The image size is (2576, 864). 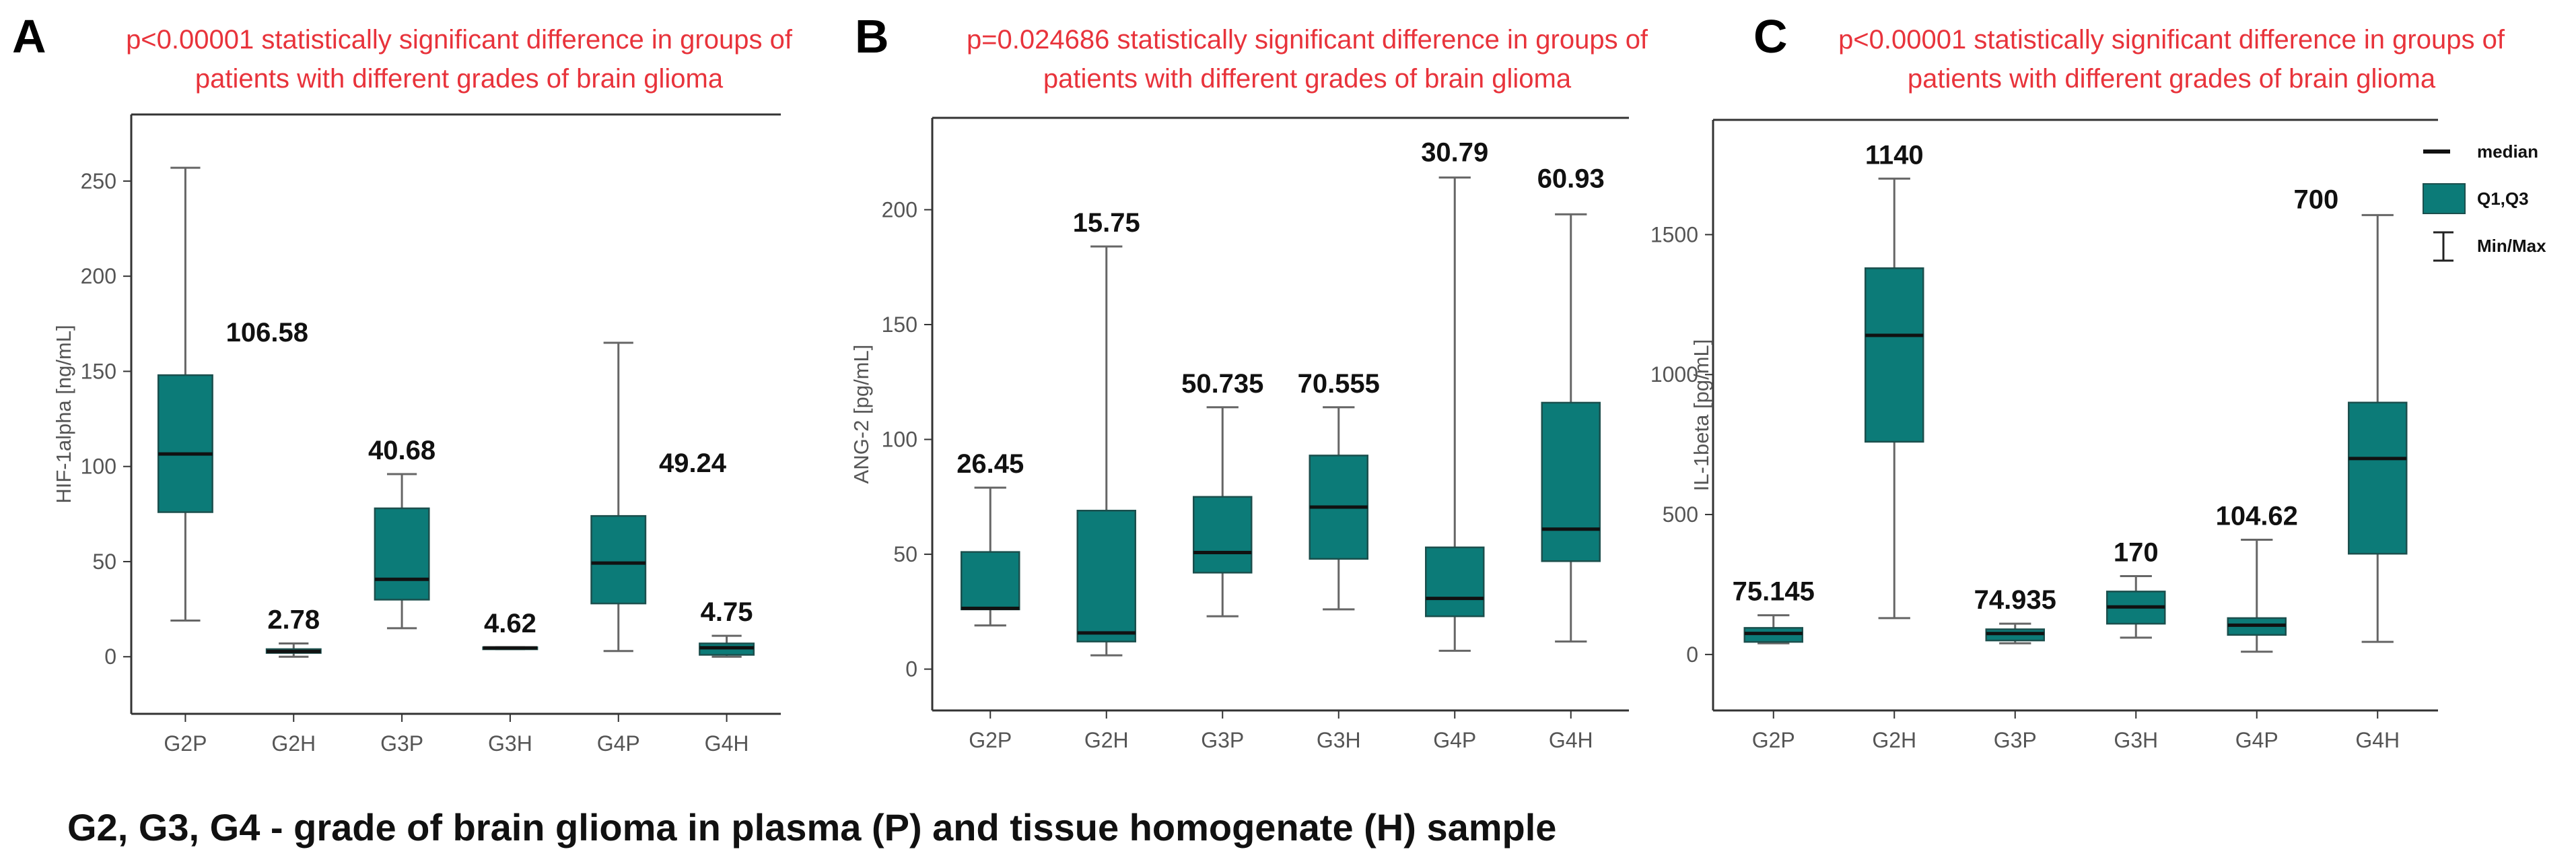 What do you see at coordinates (2316, 199) in the screenshot?
I see `median-value-label: 700` at bounding box center [2316, 199].